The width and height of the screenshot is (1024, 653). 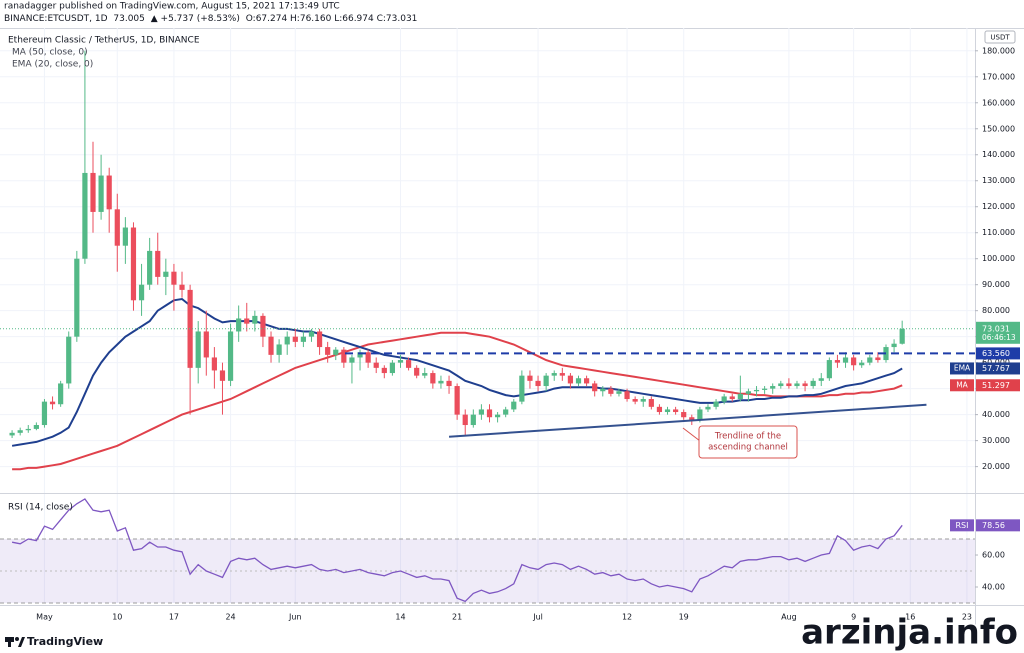 What do you see at coordinates (998, 154) in the screenshot?
I see `y-tick-label: 140.000` at bounding box center [998, 154].